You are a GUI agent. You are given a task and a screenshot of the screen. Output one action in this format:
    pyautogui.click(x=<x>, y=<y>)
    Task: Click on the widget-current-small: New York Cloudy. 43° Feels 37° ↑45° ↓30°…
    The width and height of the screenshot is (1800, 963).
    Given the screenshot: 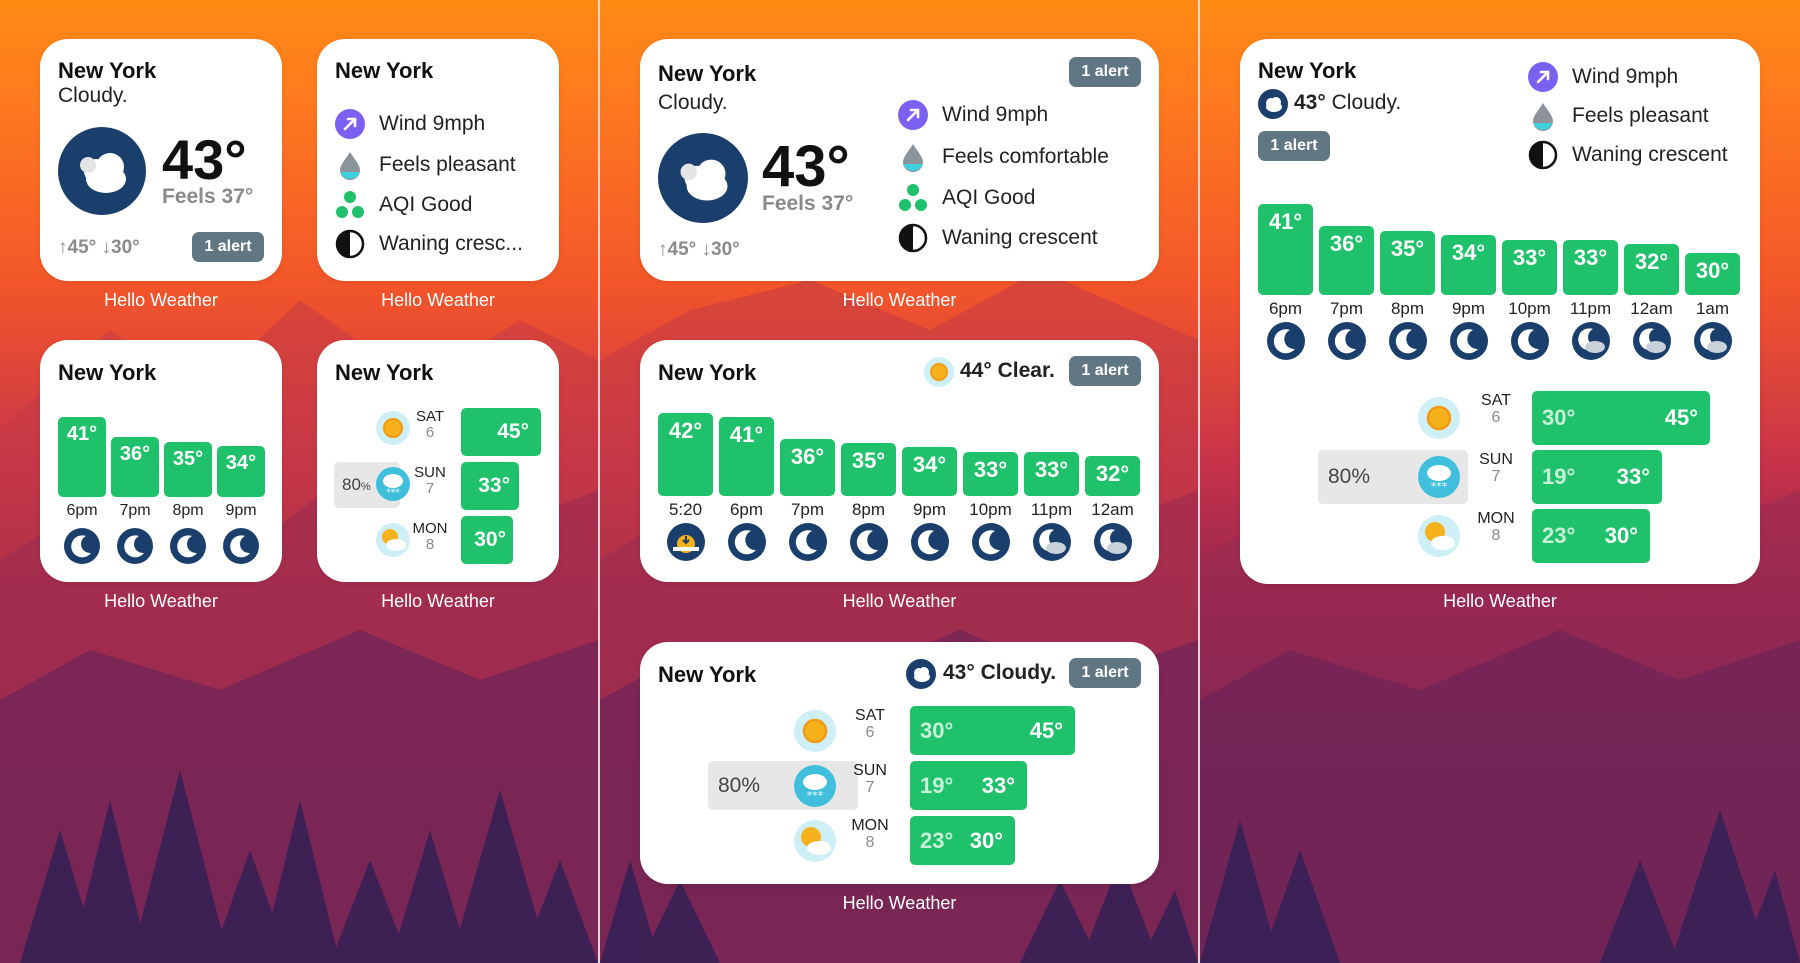 What is the action you would take?
    pyautogui.click(x=161, y=160)
    